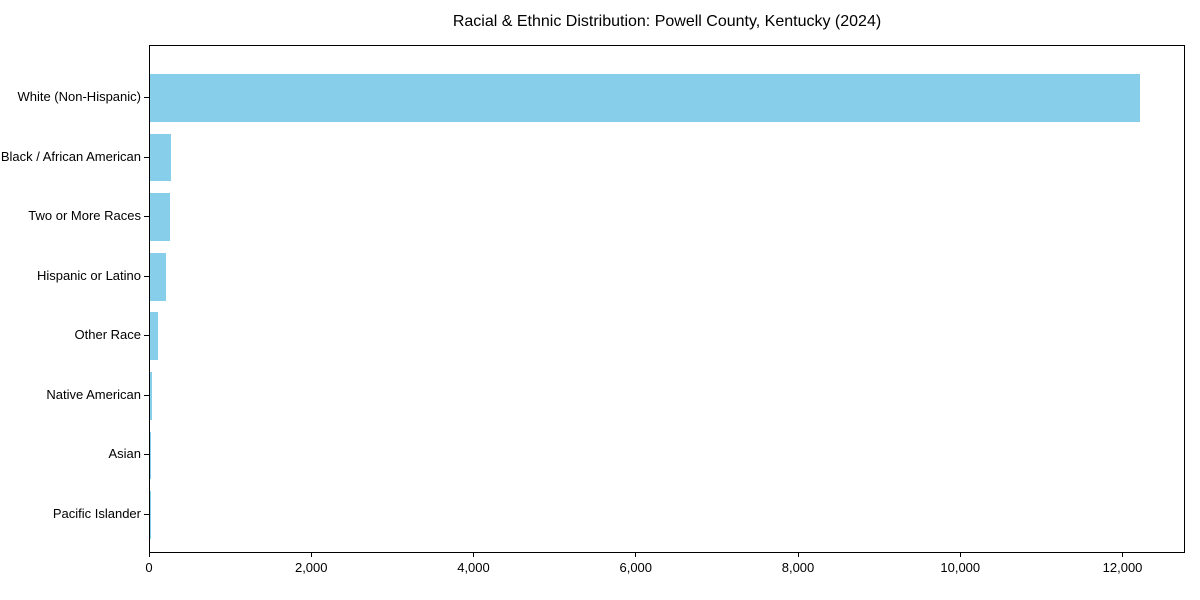 The image size is (1200, 600). What do you see at coordinates (124, 454) in the screenshot?
I see `y-tick-label: Asian` at bounding box center [124, 454].